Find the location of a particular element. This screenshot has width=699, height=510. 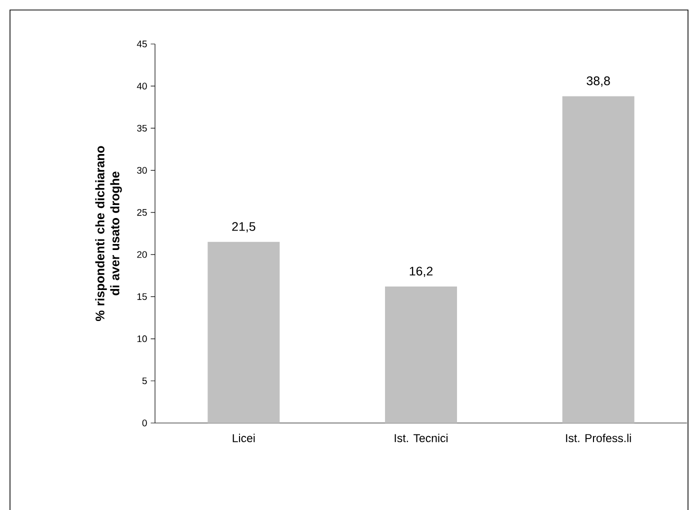

y-tick-label: 0 is located at coordinates (144, 422).